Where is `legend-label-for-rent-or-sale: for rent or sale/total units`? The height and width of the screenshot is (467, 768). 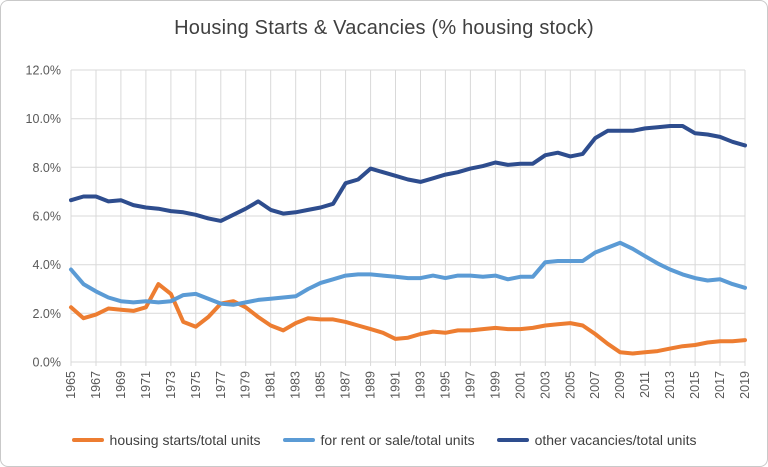
legend-label-for-rent-or-sale: for rent or sale/total units is located at coordinates (397, 440).